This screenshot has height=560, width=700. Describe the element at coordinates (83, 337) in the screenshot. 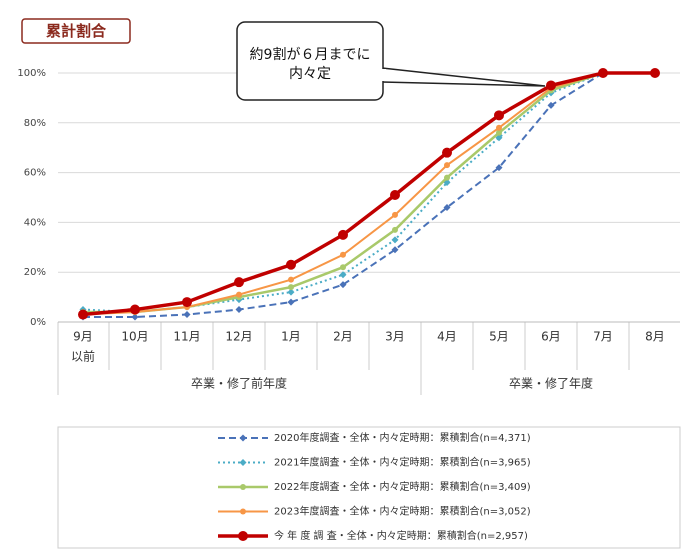

I see `x-tick-label: 9月` at that location.